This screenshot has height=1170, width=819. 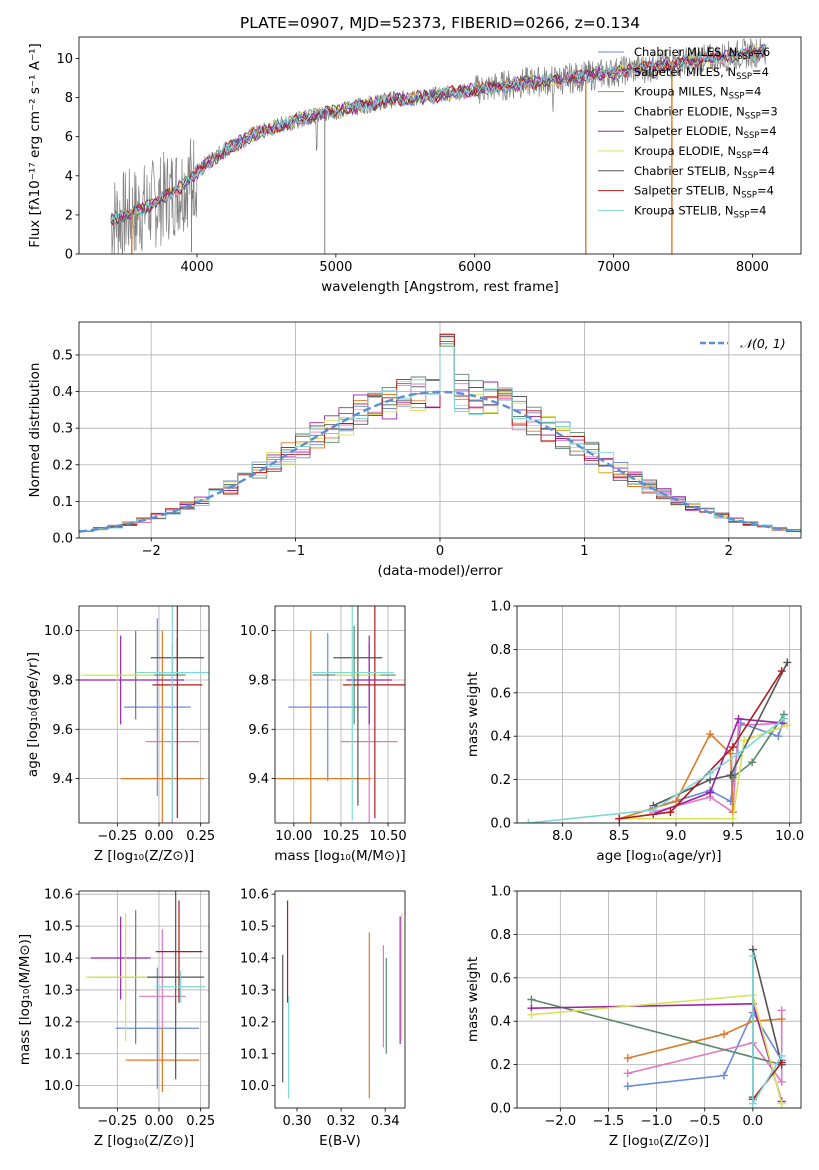 What do you see at coordinates (254, 1022) in the screenshot?
I see `y-tick-label: 10.2` at bounding box center [254, 1022].